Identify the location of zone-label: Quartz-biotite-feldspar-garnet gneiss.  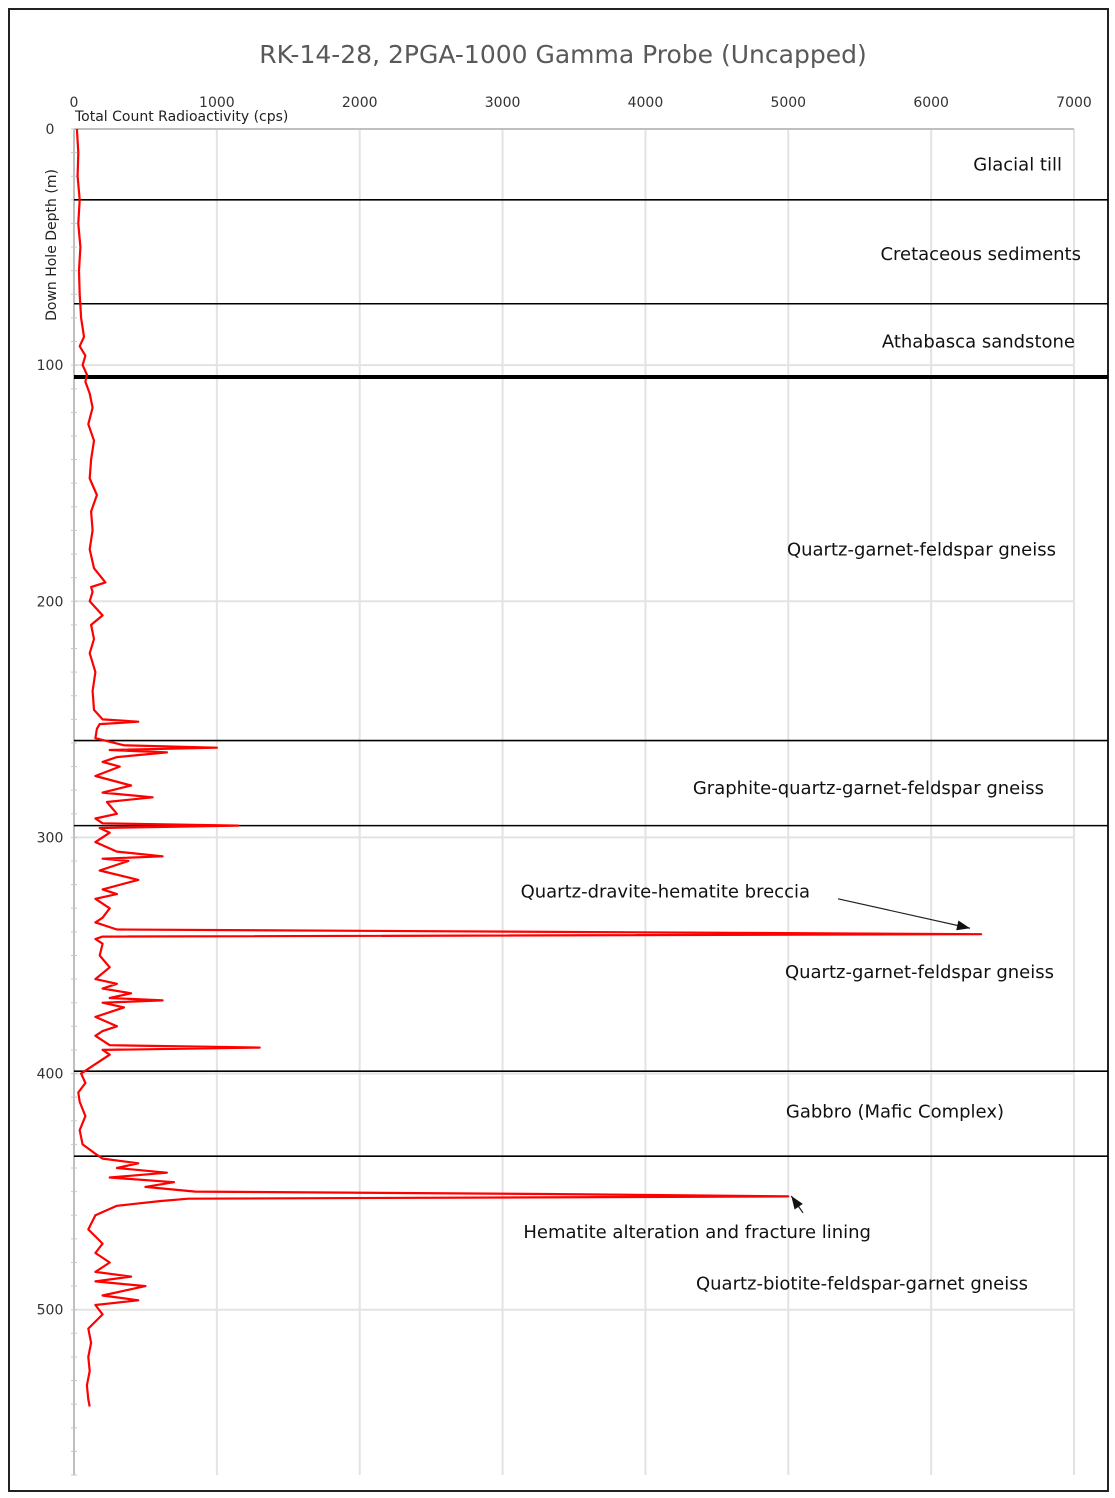
(862, 1284).